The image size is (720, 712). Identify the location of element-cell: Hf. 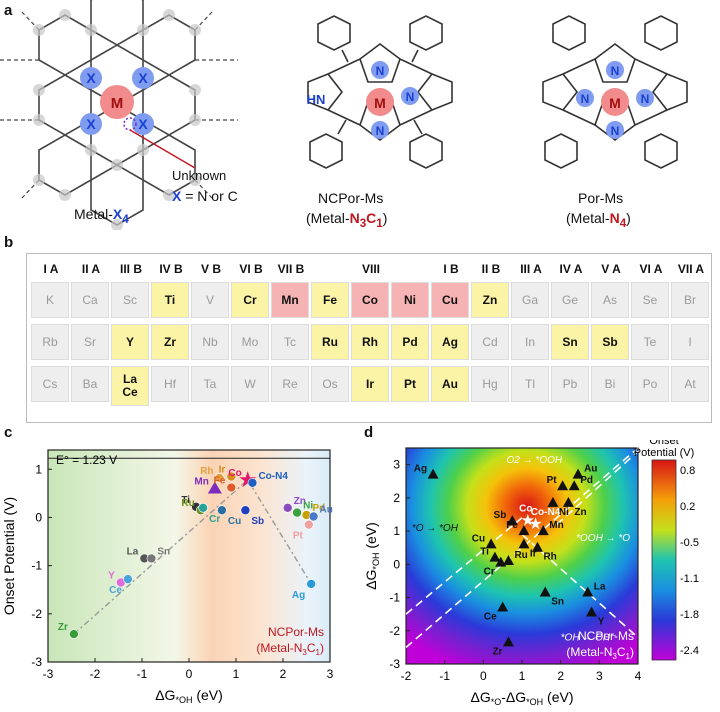
(170, 384).